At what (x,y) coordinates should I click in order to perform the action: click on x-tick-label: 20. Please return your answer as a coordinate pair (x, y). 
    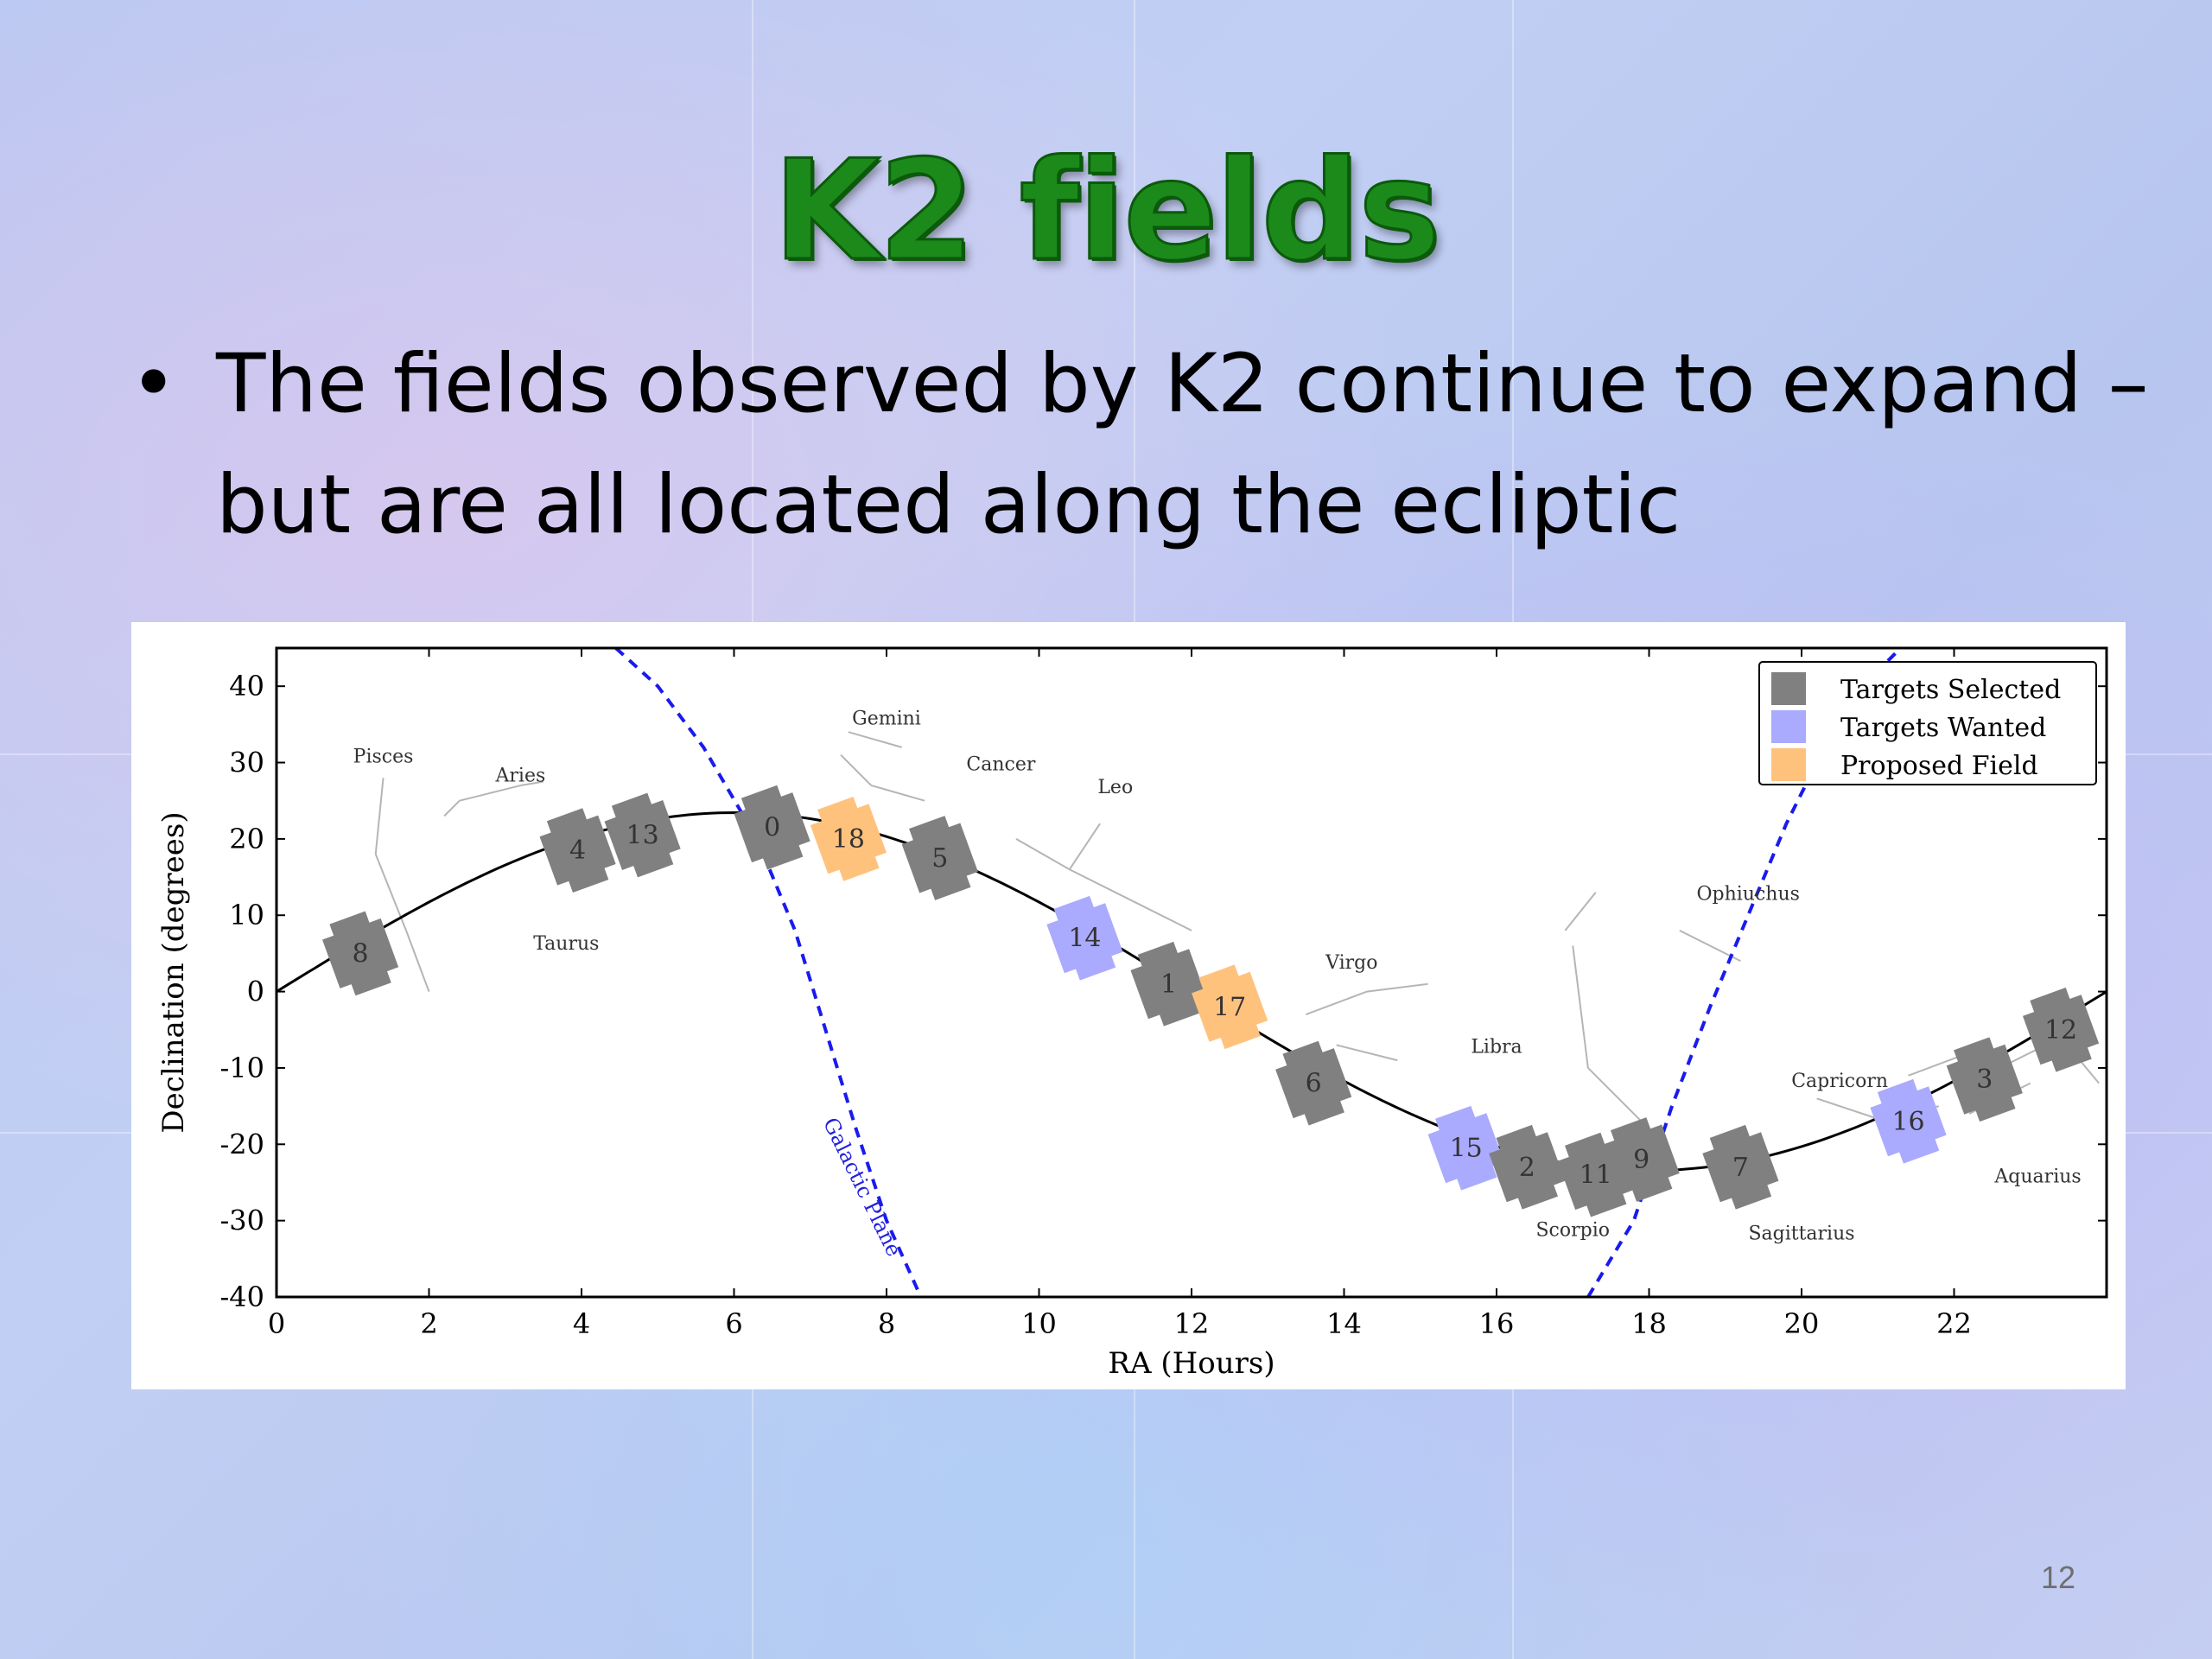
    Looking at the image, I should click on (1802, 1323).